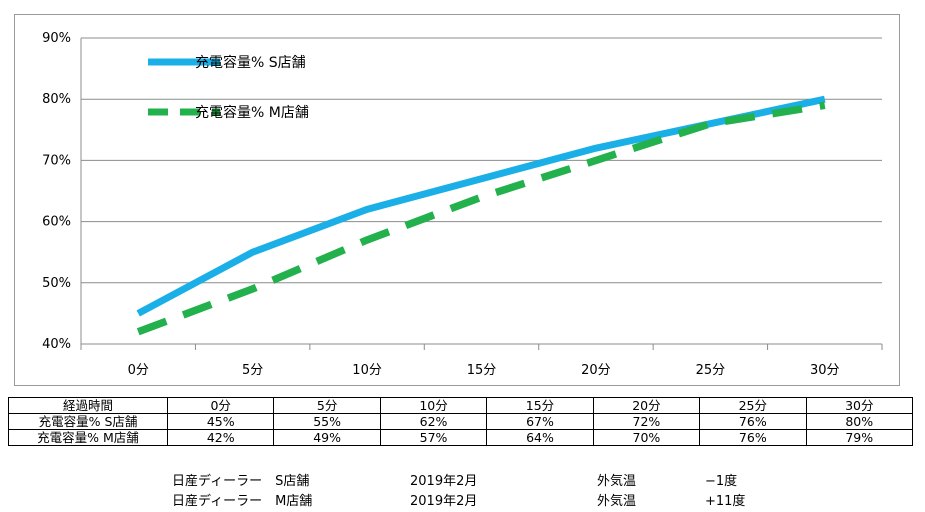 This screenshot has width=925, height=512. I want to click on table-cell: 20分, so click(646, 405).